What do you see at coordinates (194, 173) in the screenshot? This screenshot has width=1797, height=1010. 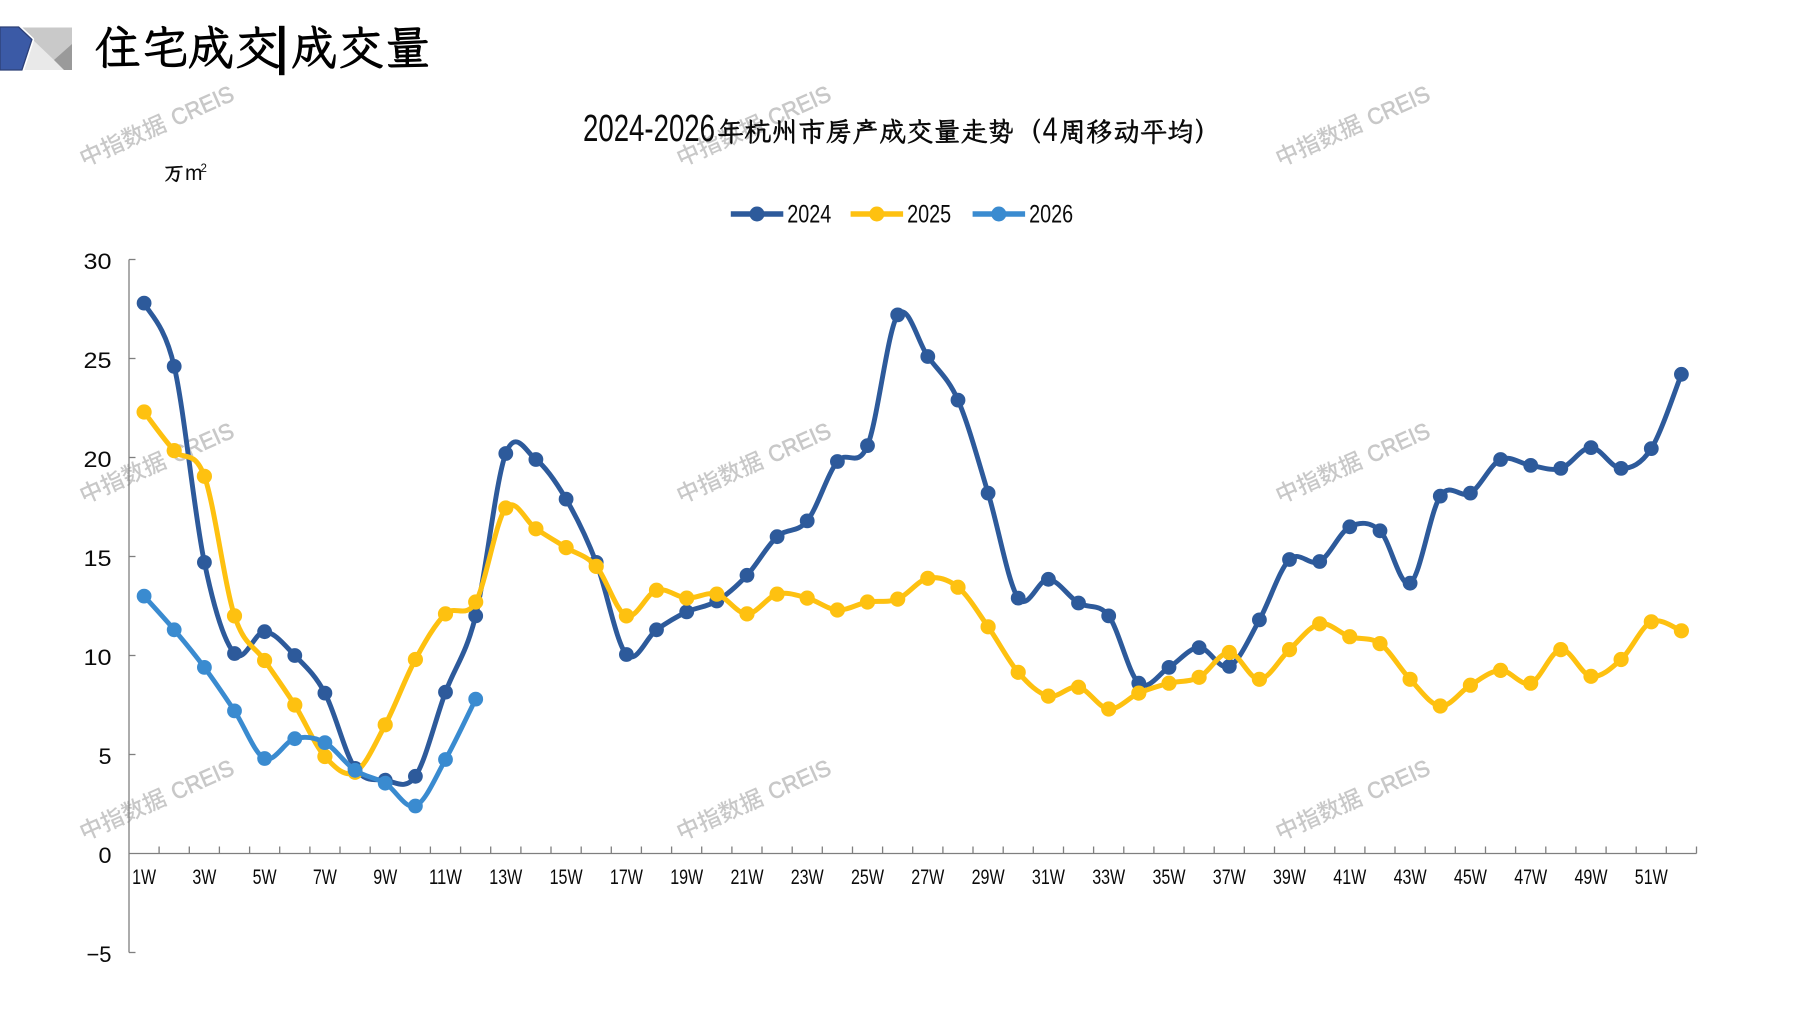 I see `svg-text: m` at bounding box center [194, 173].